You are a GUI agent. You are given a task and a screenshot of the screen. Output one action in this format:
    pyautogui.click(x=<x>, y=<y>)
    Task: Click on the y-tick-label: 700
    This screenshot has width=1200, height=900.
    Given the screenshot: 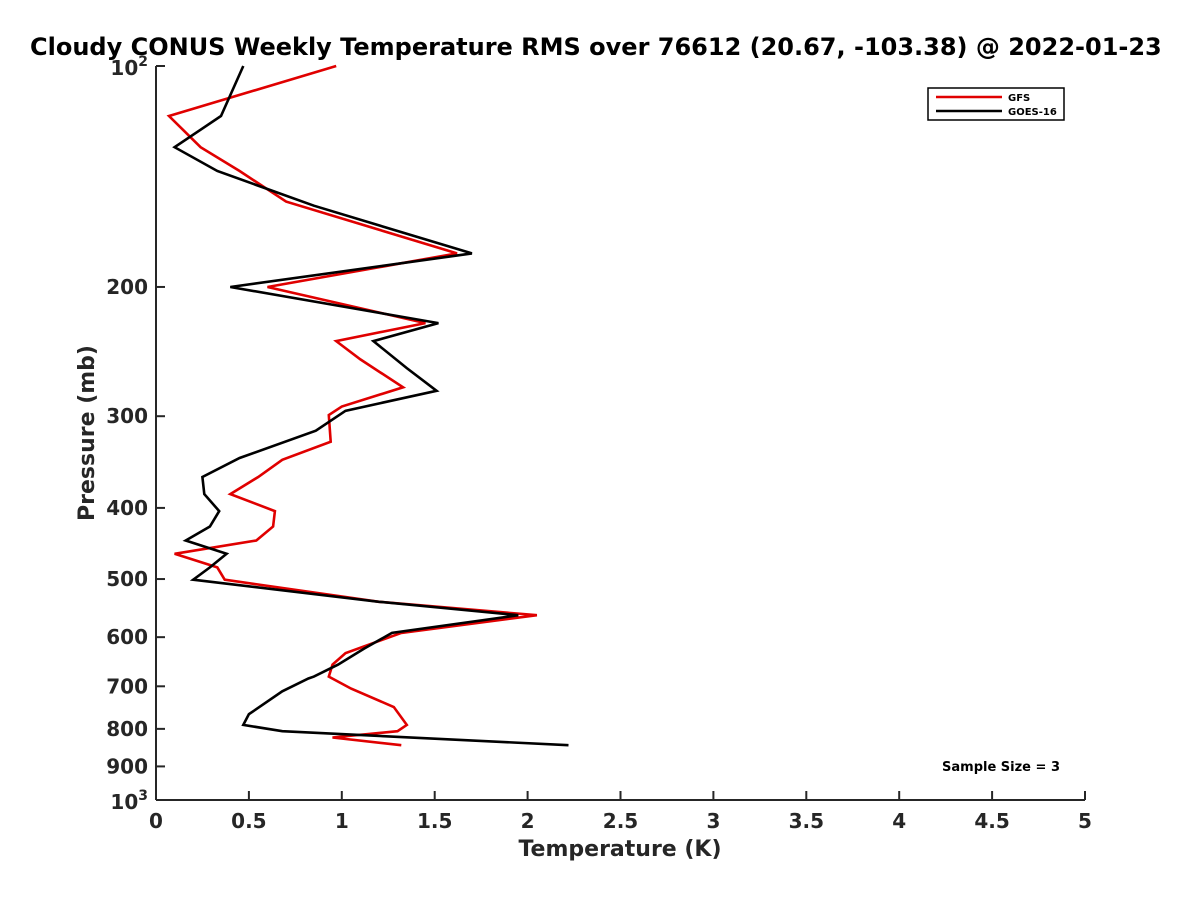 What is the action you would take?
    pyautogui.click(x=127, y=686)
    